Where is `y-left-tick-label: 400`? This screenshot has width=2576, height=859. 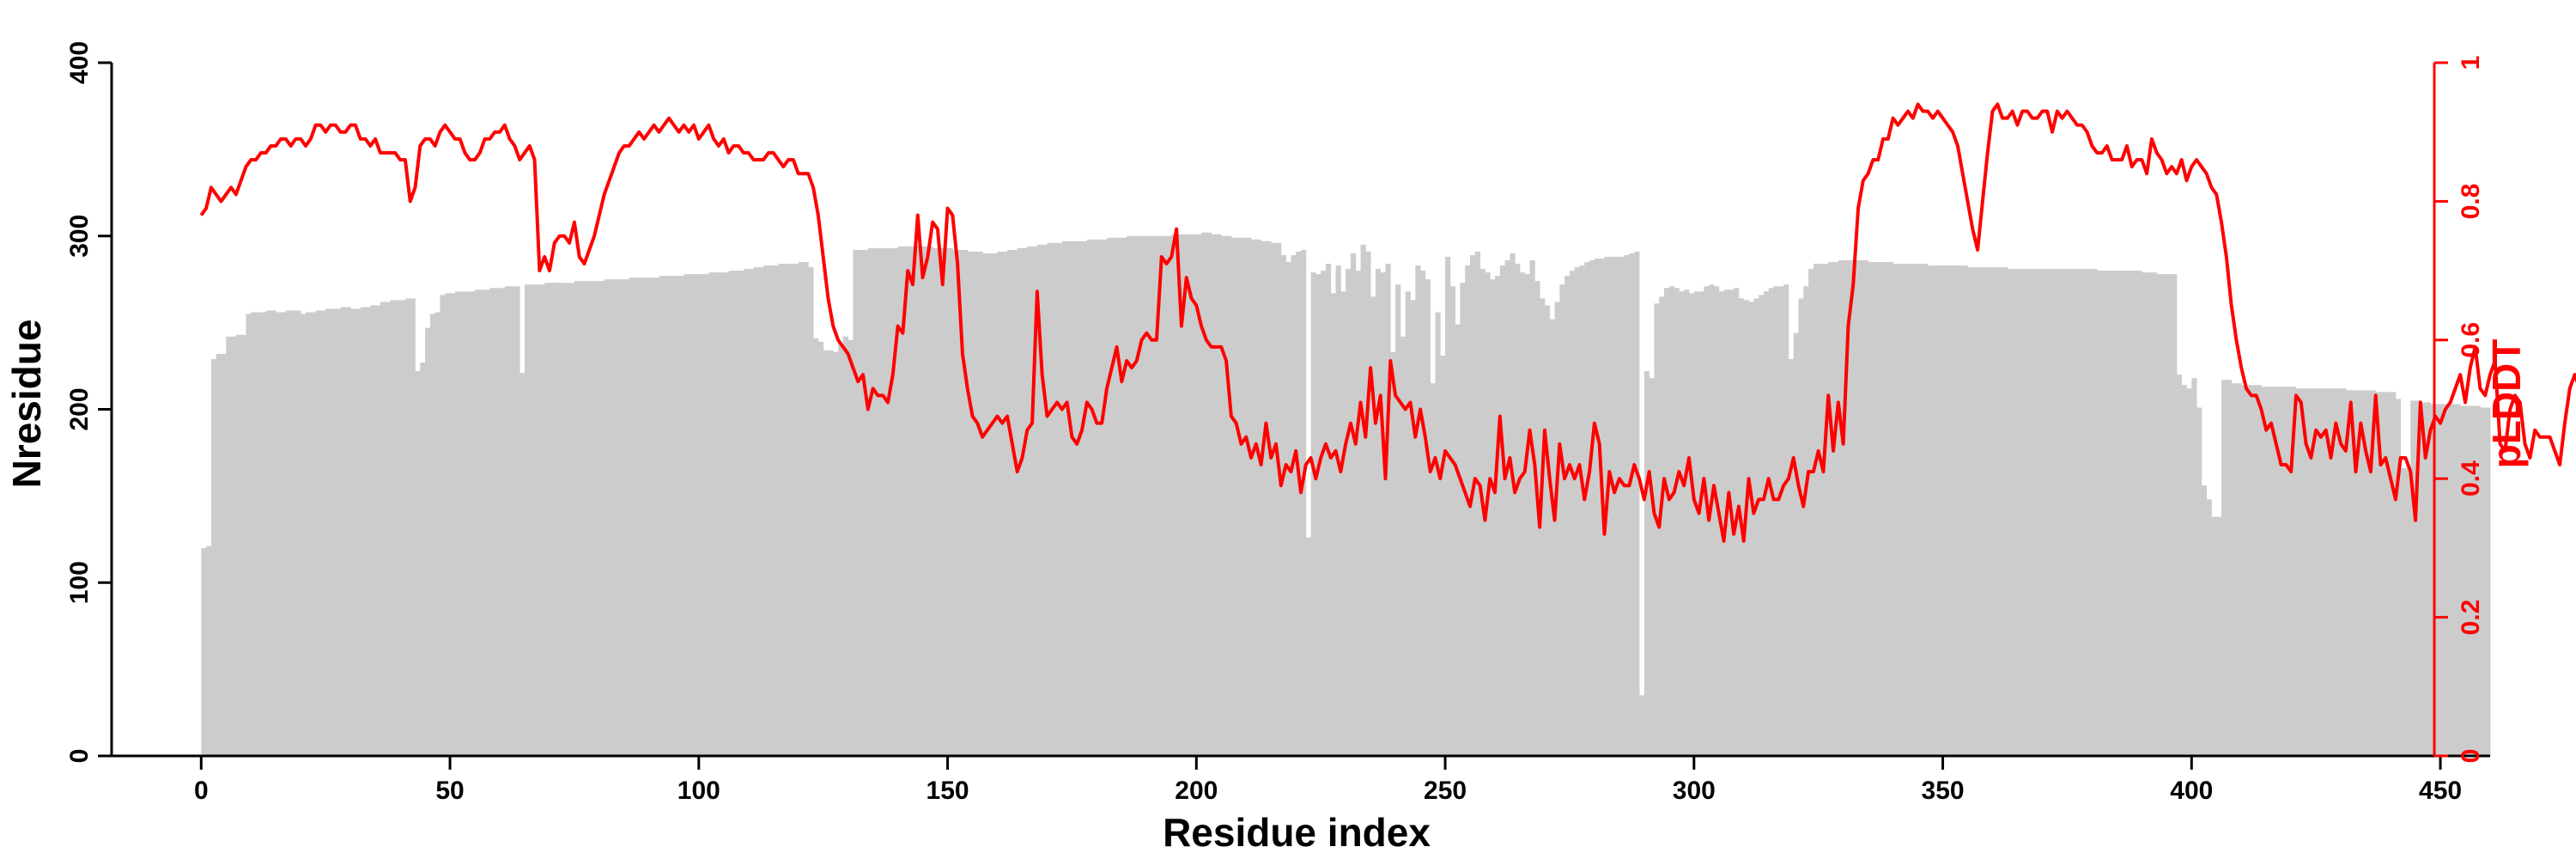
y-left-tick-label: 400 is located at coordinates (79, 63).